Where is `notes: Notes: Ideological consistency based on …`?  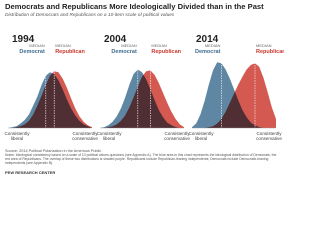 notes: Notes: Ideological consistency based on … is located at coordinates (141, 159).